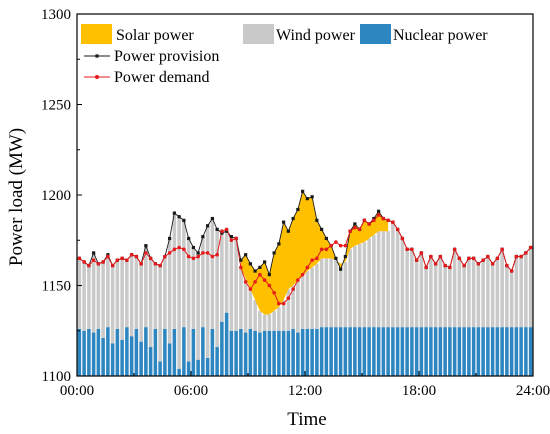 This screenshot has height=434, width=550. I want to click on x-tick-label: 12:00, so click(305, 391).